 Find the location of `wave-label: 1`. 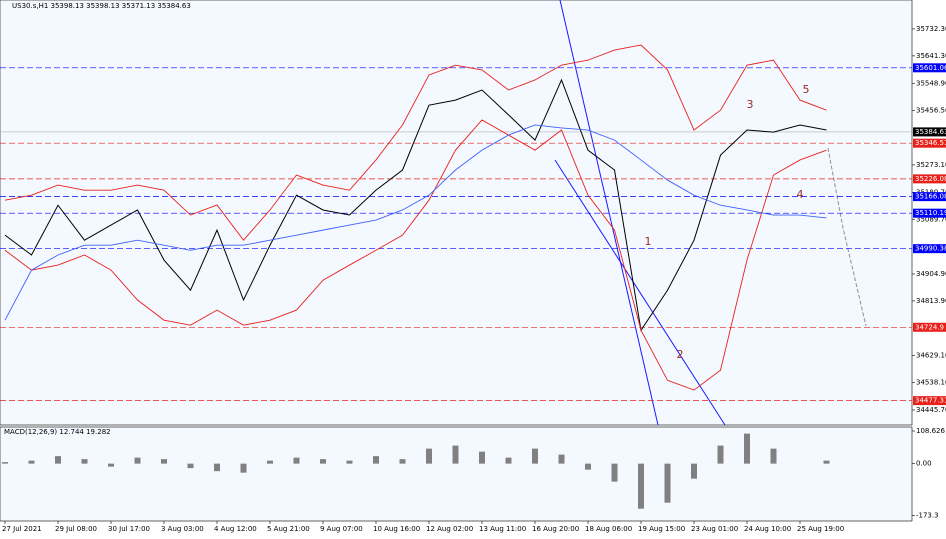

wave-label: 1 is located at coordinates (648, 241).